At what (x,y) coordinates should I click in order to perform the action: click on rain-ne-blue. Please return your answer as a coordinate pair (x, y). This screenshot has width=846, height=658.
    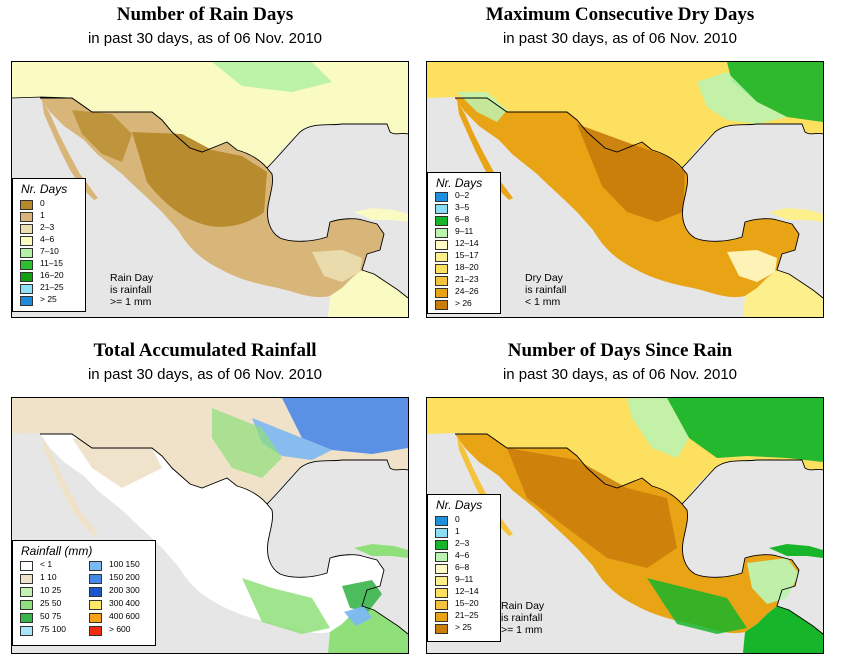
    Looking at the image, I should click on (345, 426).